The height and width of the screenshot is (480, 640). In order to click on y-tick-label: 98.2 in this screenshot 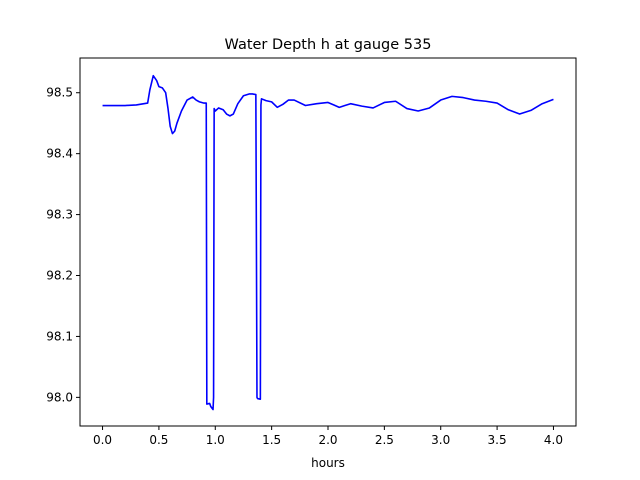, I will do `click(59, 276)`.